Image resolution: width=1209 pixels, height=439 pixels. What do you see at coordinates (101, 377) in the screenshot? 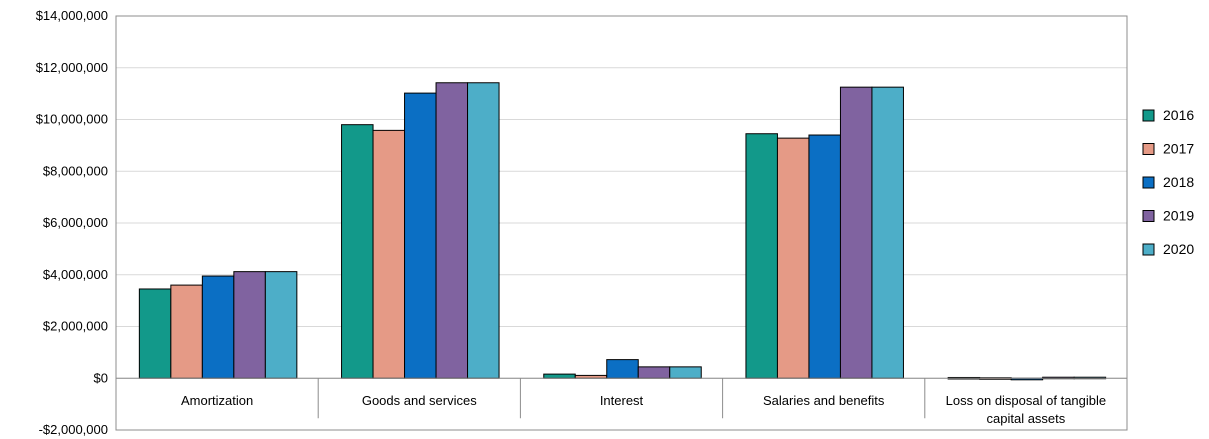
I see `y-tick-label: $0` at bounding box center [101, 377].